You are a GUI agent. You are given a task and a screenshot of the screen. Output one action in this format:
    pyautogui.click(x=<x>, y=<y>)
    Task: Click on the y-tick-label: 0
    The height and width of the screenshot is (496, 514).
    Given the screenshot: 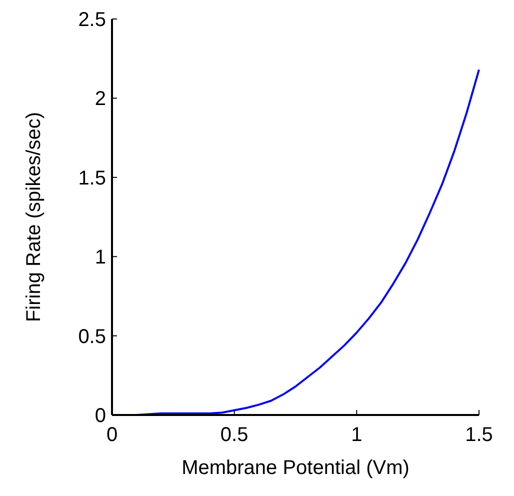 What is the action you would take?
    pyautogui.click(x=100, y=416)
    